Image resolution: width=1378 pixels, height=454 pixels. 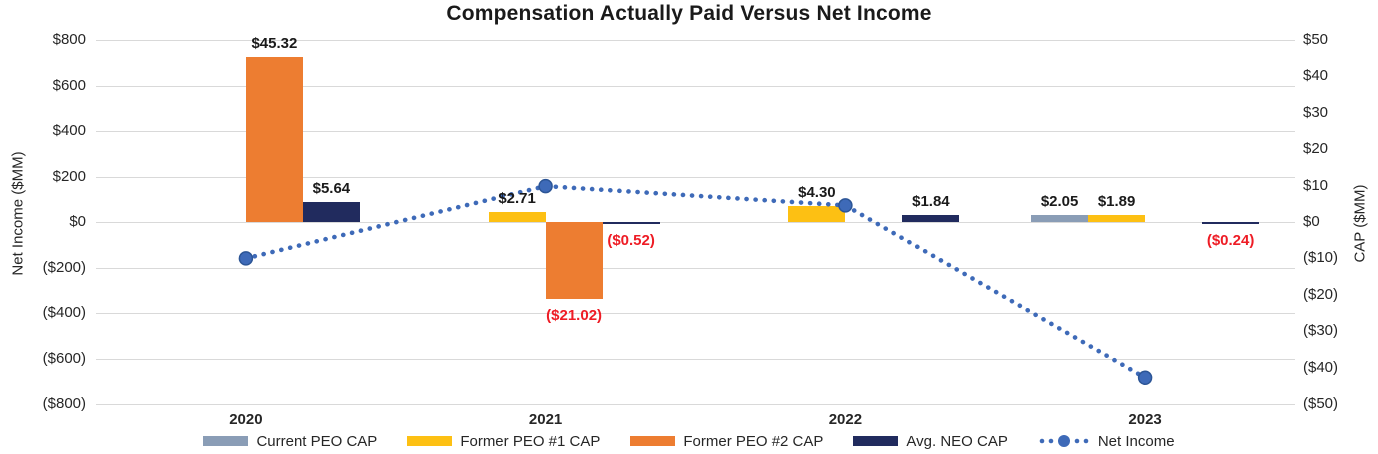 What do you see at coordinates (77, 221) in the screenshot?
I see `left-axis-tick-label: $0` at bounding box center [77, 221].